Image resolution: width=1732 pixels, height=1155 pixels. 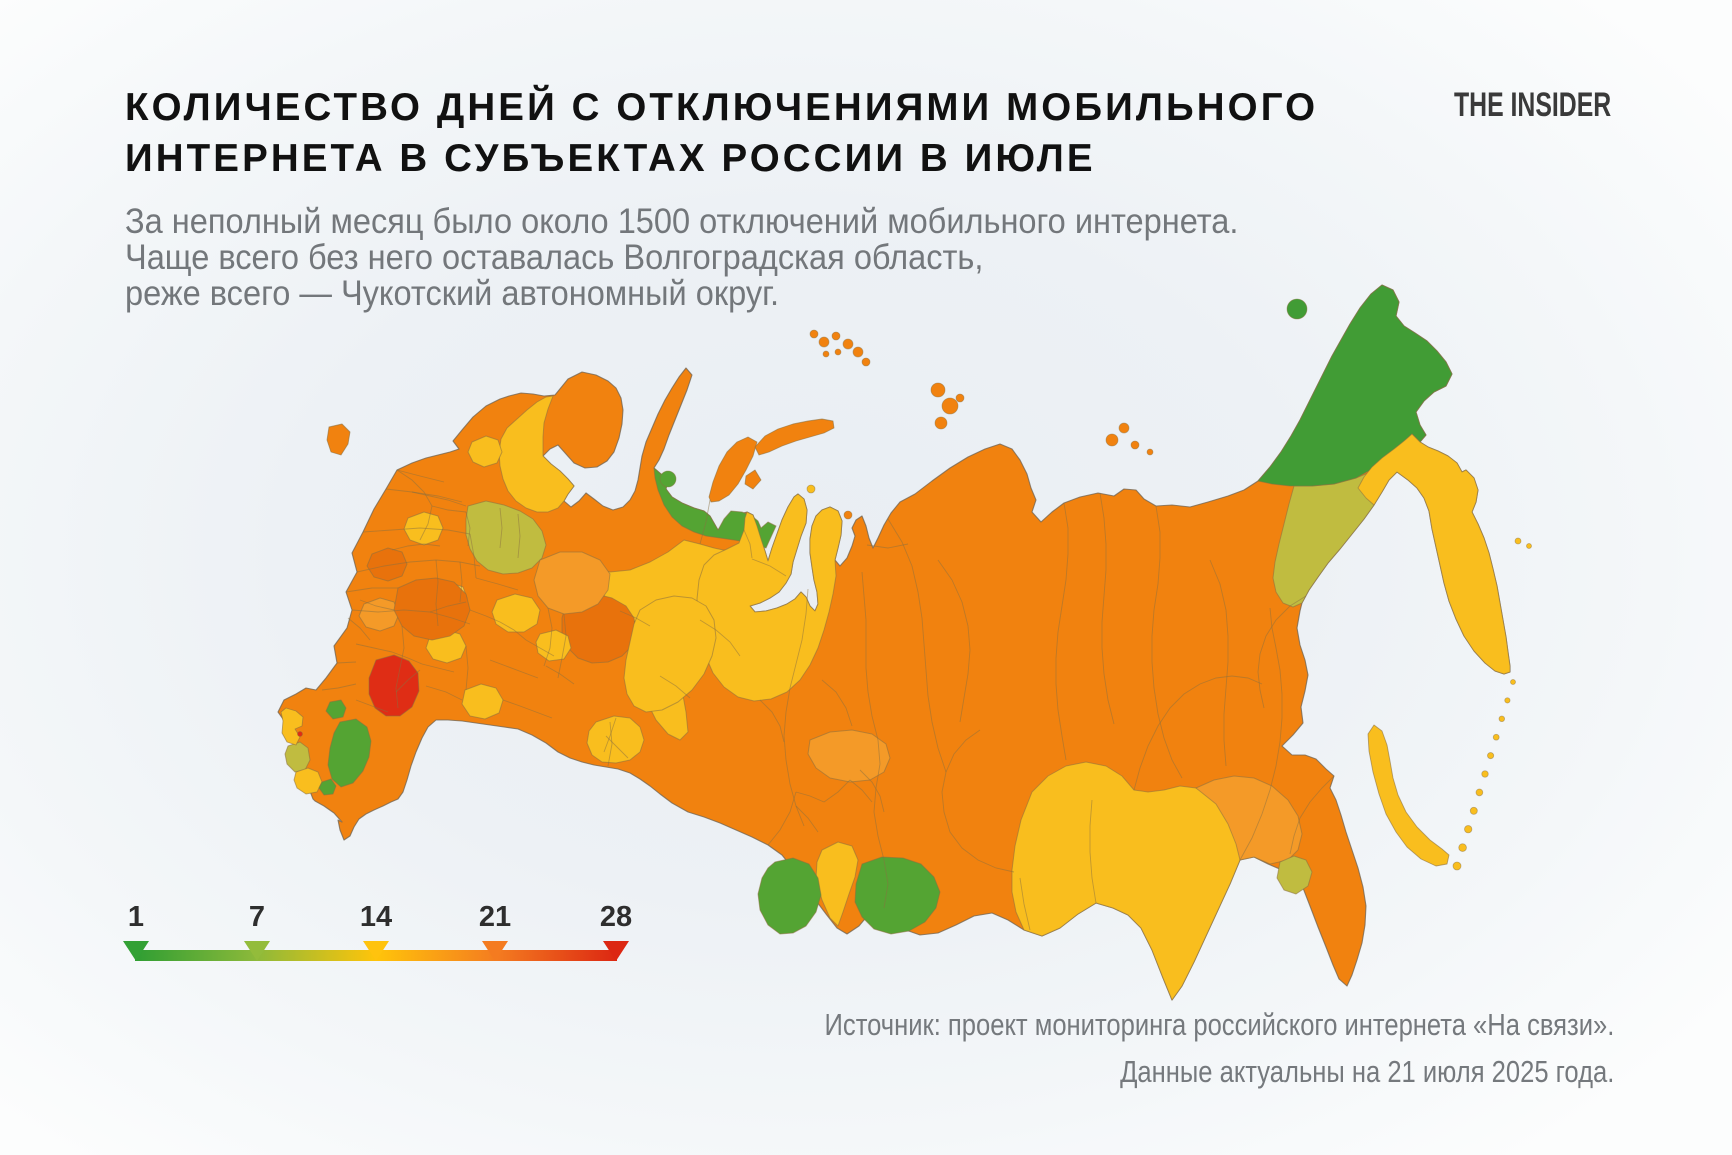 I want to click on svg-text: 28, so click(x=616, y=917).